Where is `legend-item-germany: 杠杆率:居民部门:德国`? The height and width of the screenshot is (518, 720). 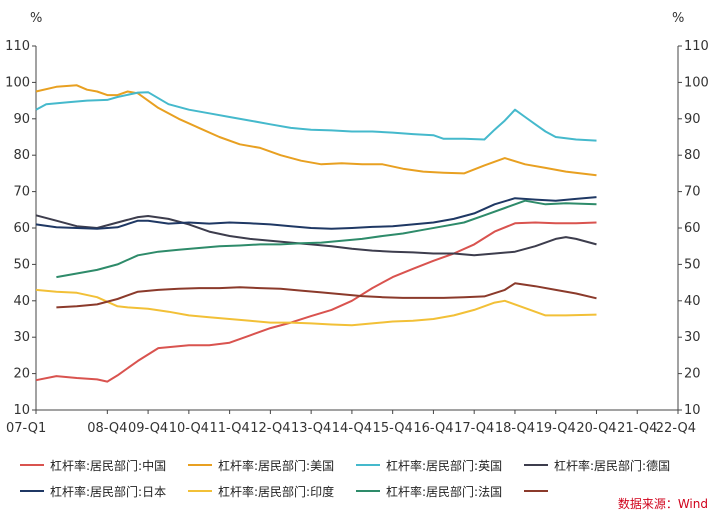
legend-item-germany: 杠杆率:居民部门:德国 is located at coordinates (608, 465).